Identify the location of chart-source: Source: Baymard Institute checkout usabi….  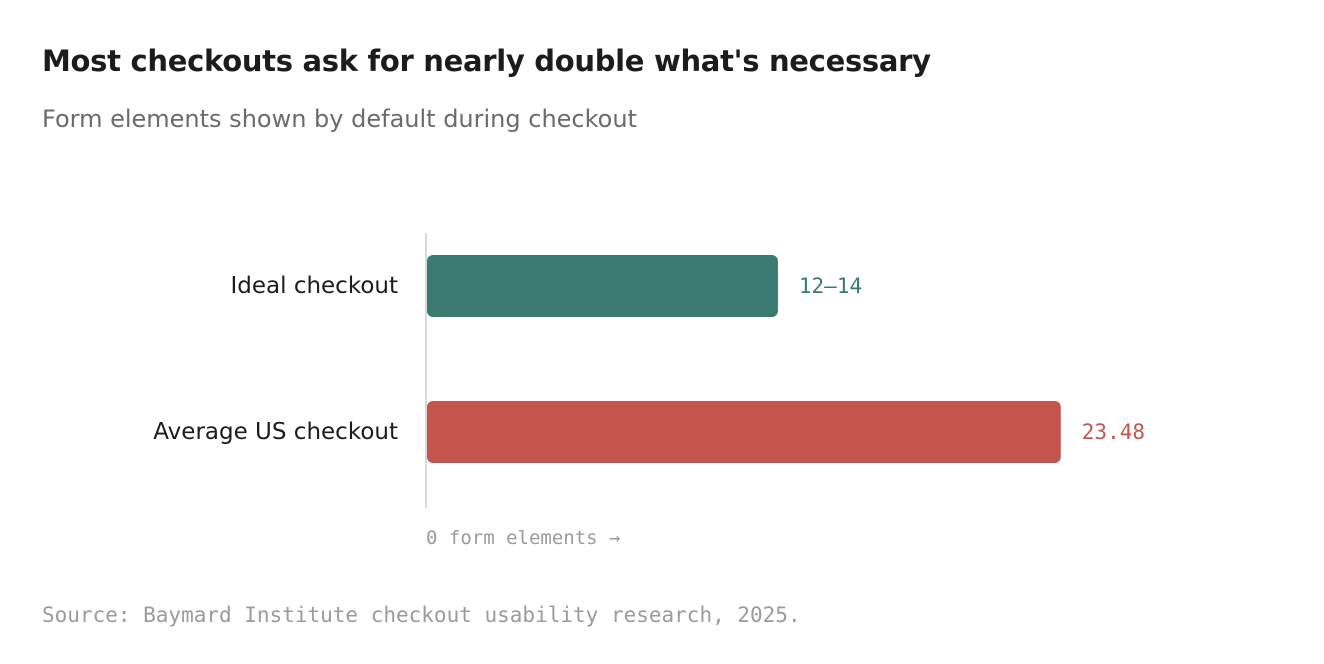
(421, 615).